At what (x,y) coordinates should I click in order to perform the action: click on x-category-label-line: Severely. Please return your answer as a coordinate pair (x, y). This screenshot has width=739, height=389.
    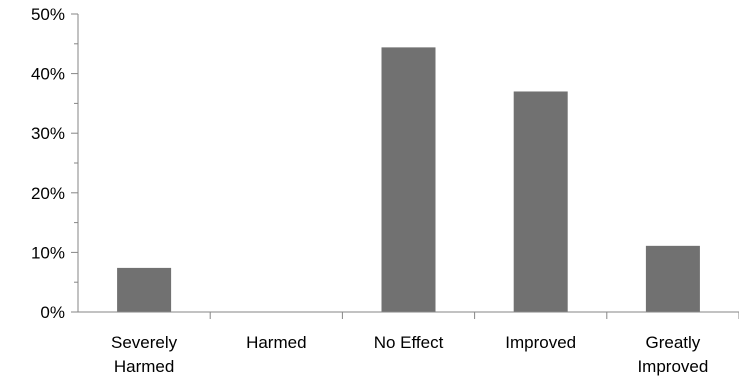
    Looking at the image, I should click on (144, 342).